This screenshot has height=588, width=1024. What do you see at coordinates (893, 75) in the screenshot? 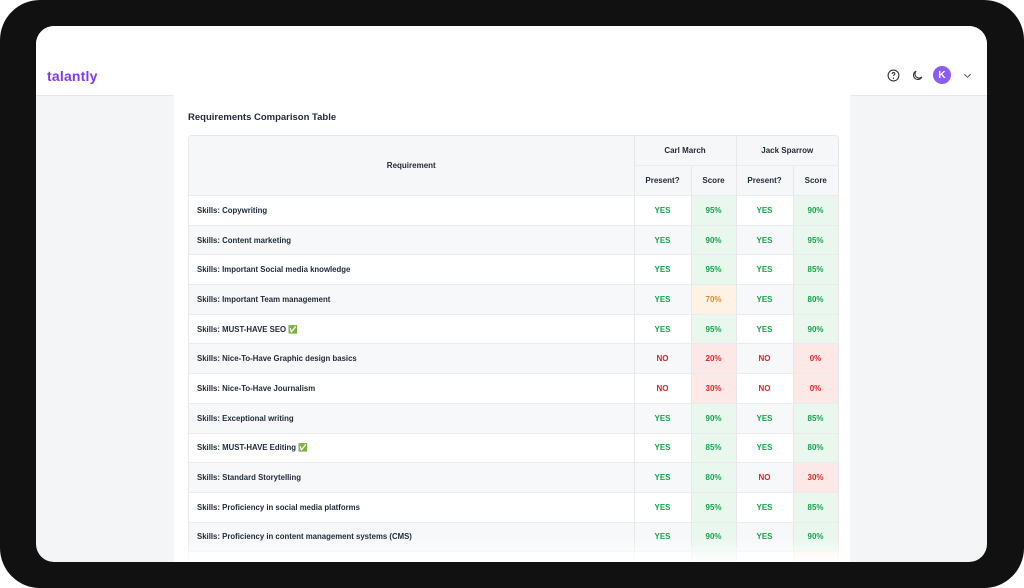
I see `help-circle-icon` at bounding box center [893, 75].